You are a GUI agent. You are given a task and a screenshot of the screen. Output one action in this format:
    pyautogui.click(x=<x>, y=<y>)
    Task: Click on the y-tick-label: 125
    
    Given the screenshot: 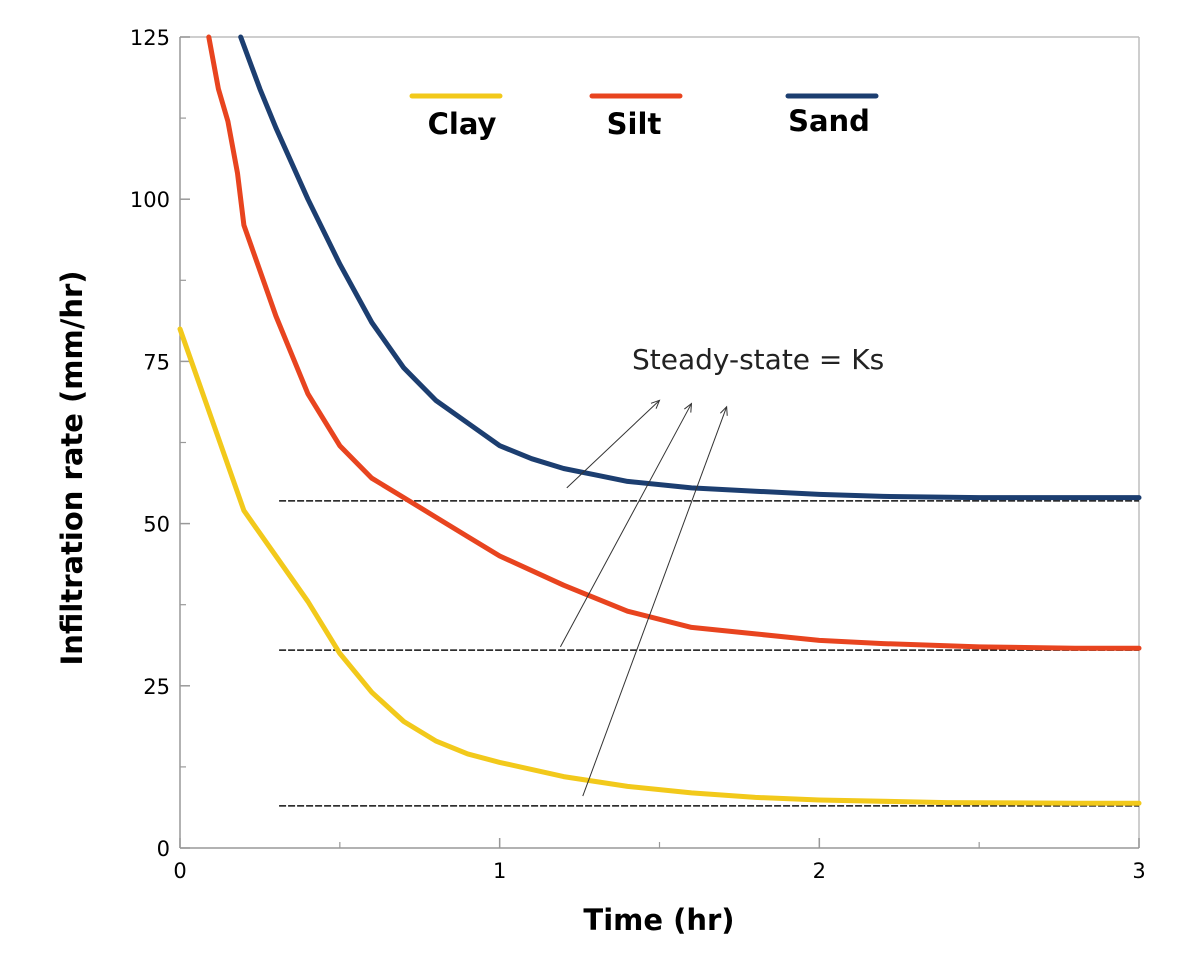 What is the action you would take?
    pyautogui.click(x=150, y=38)
    